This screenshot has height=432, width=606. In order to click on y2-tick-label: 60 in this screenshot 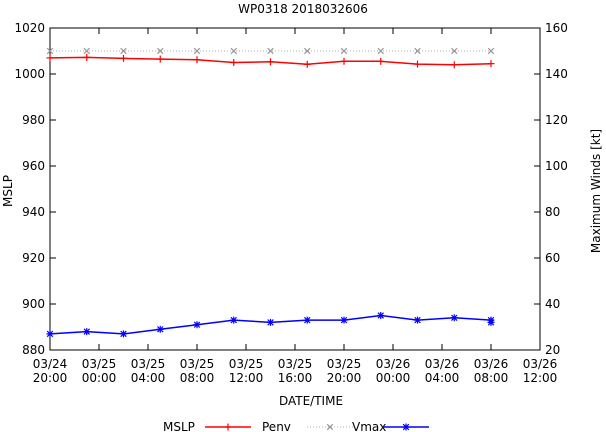, I will do `click(552, 258)`.